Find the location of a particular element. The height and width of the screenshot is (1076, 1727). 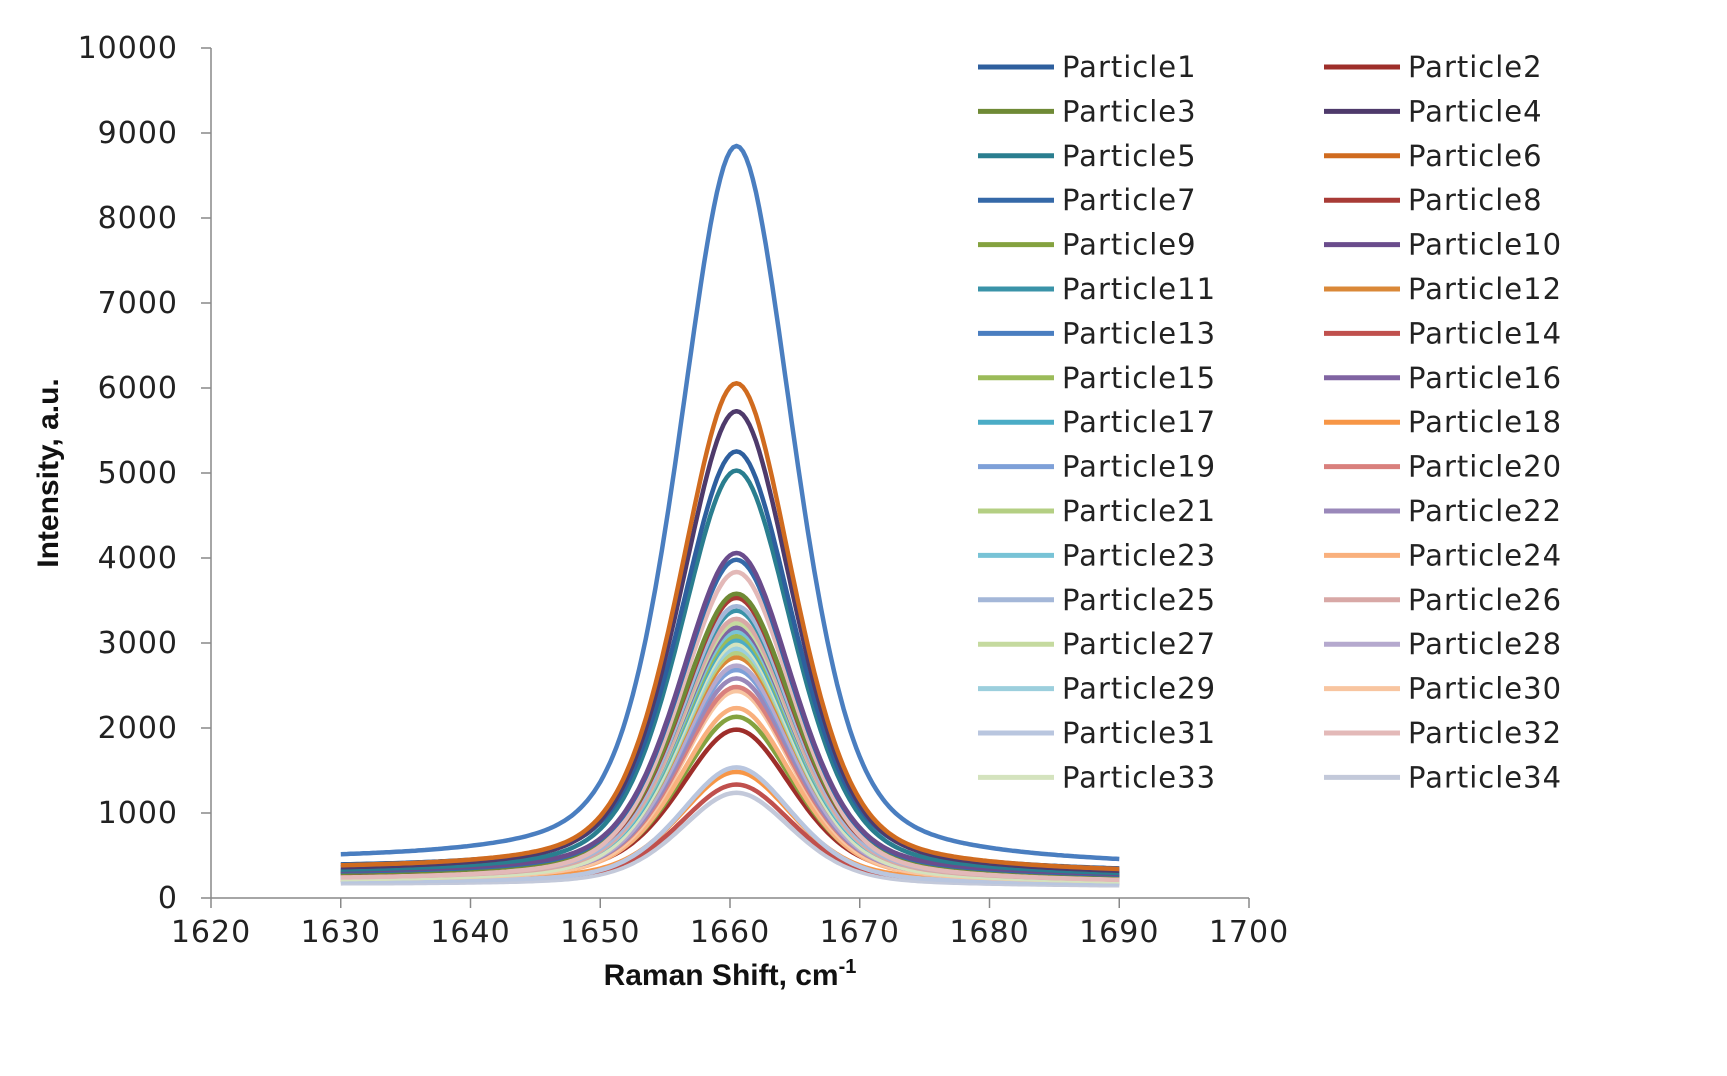

legend-label: Particle29 is located at coordinates (1139, 689).